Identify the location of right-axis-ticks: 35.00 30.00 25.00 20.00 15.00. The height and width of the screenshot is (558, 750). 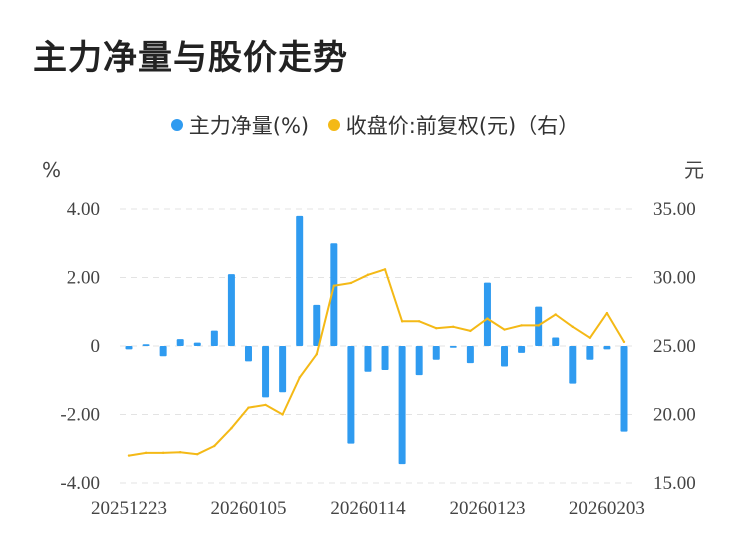
(674, 346).